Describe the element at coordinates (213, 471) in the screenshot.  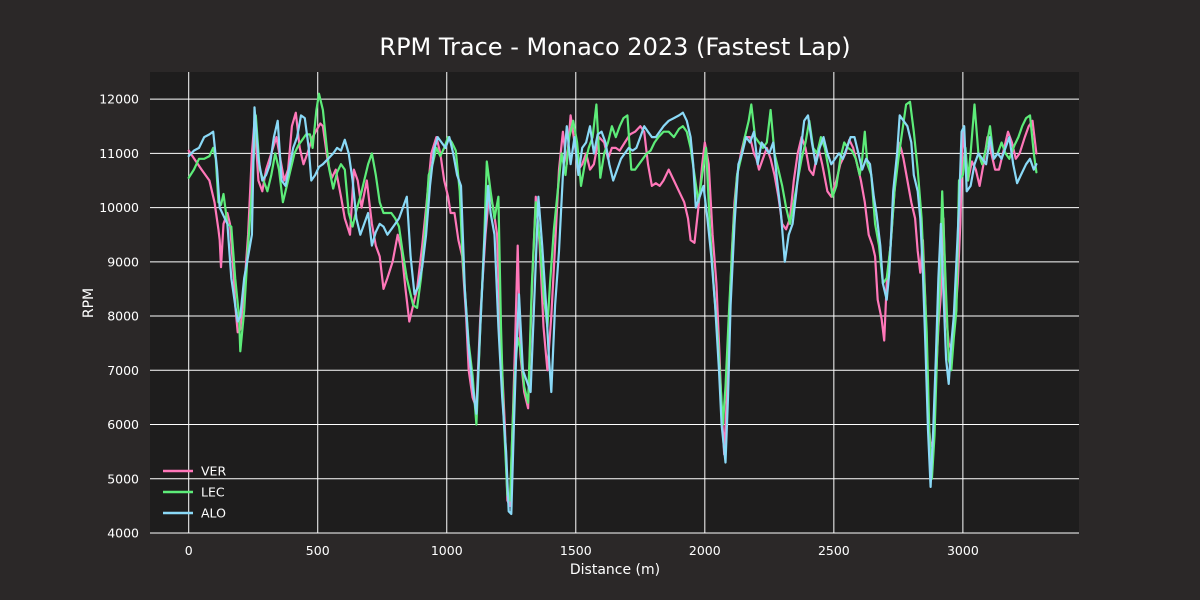
I see `legend-label-ver: VER` at that location.